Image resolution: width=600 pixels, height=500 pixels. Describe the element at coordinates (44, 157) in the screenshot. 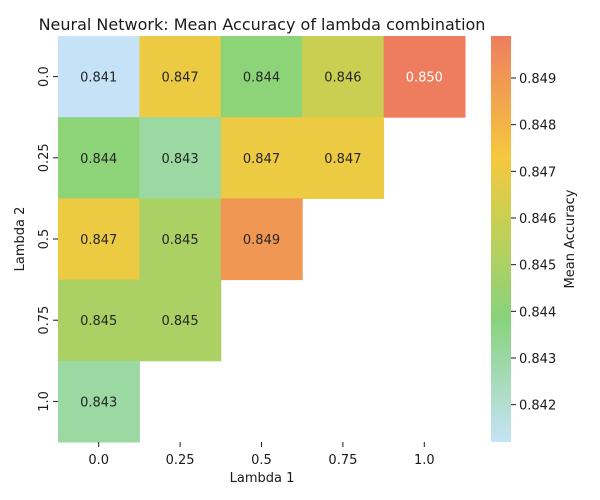

I see `y-tick-label: 0.25` at that location.